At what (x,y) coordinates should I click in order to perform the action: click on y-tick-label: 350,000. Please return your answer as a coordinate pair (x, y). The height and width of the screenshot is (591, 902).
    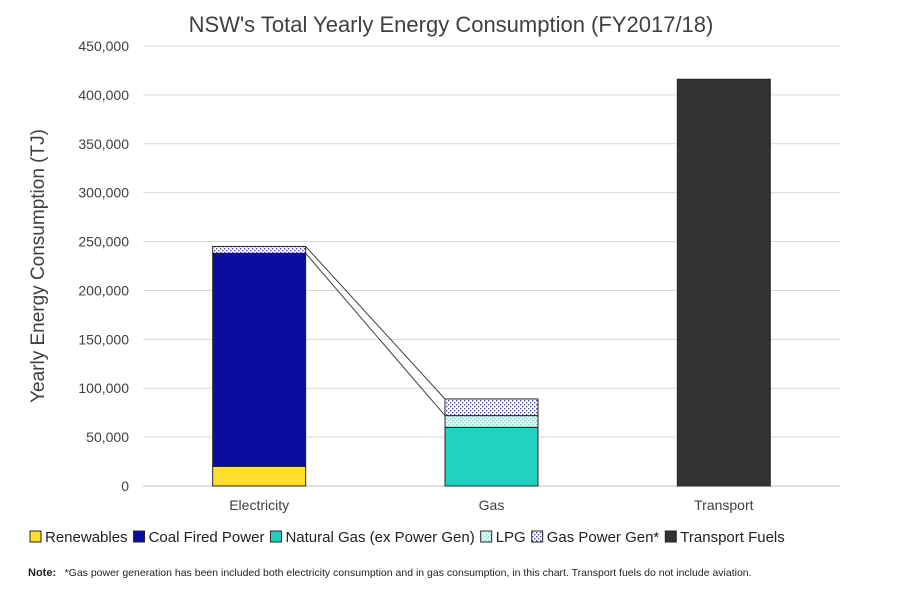
    Looking at the image, I should click on (103, 144).